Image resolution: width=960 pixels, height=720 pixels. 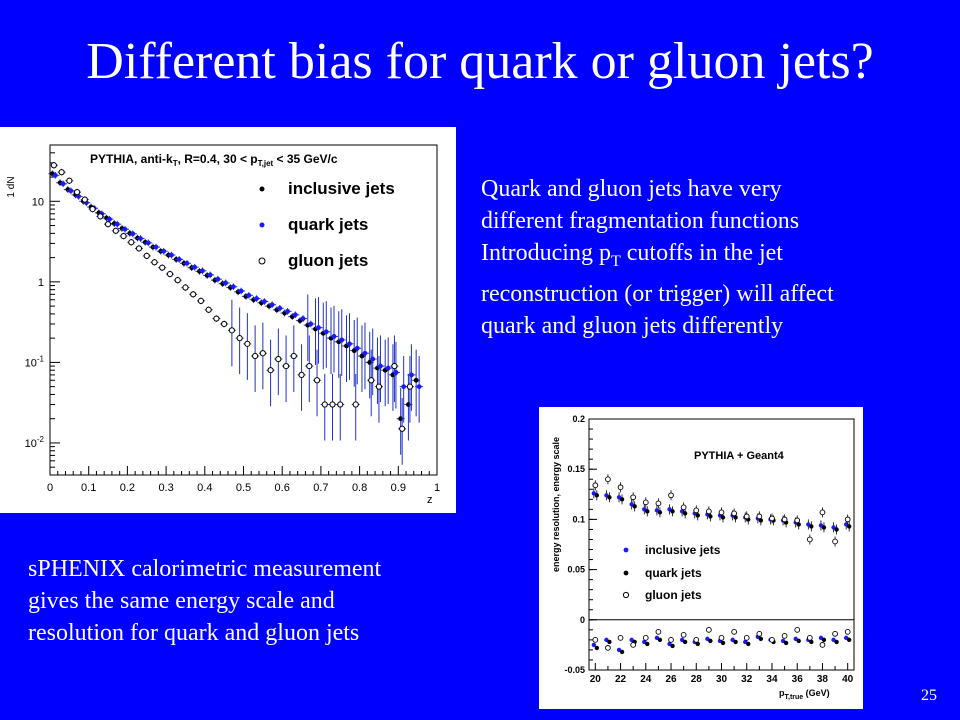 What do you see at coordinates (640, 221) in the screenshot?
I see `text-line: different fragmentation functions` at bounding box center [640, 221].